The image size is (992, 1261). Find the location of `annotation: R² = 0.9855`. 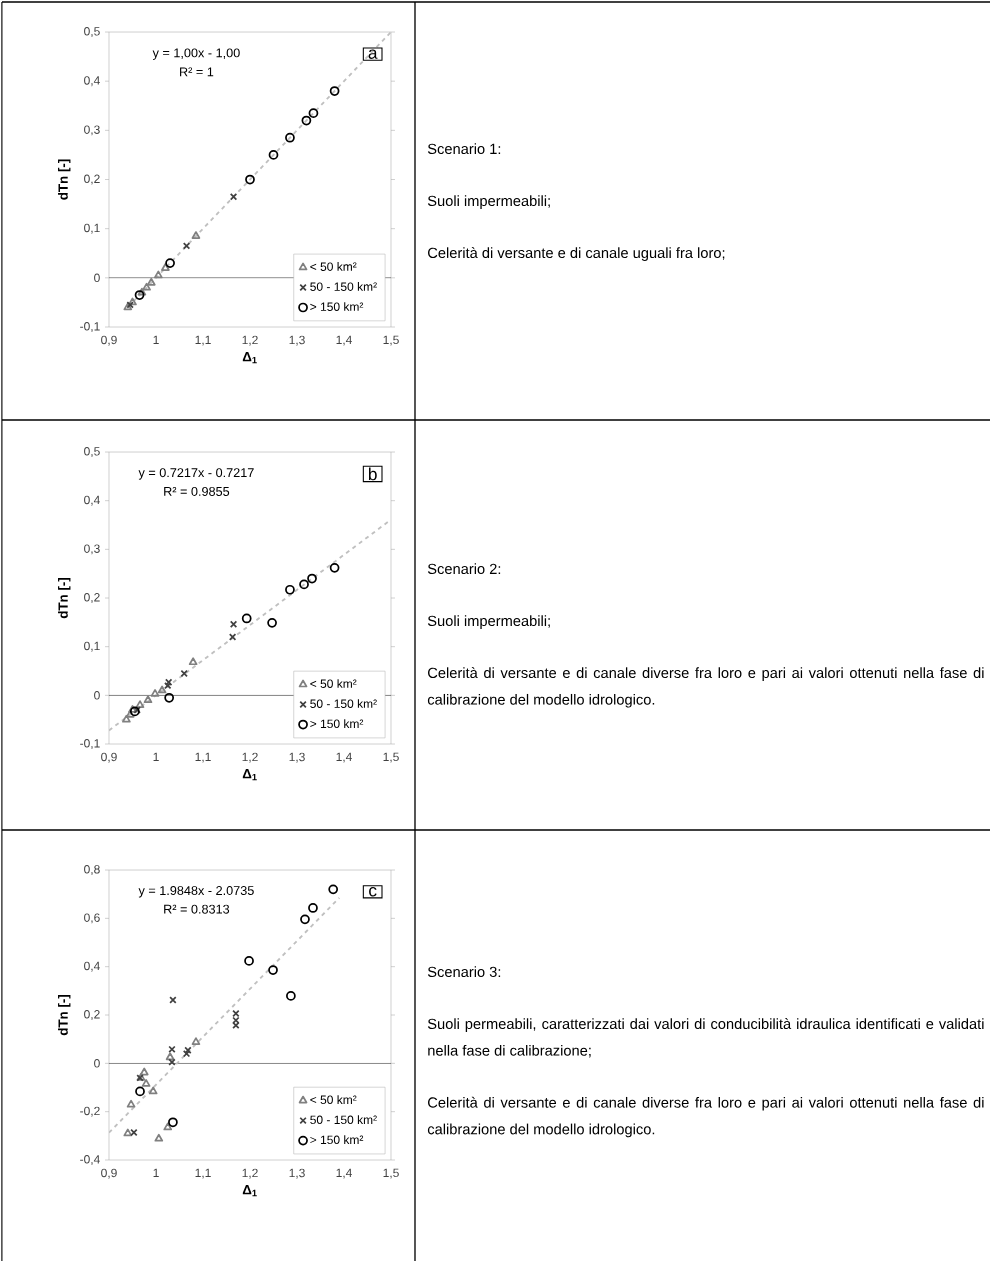

annotation: R² = 0.9855 is located at coordinates (197, 491).